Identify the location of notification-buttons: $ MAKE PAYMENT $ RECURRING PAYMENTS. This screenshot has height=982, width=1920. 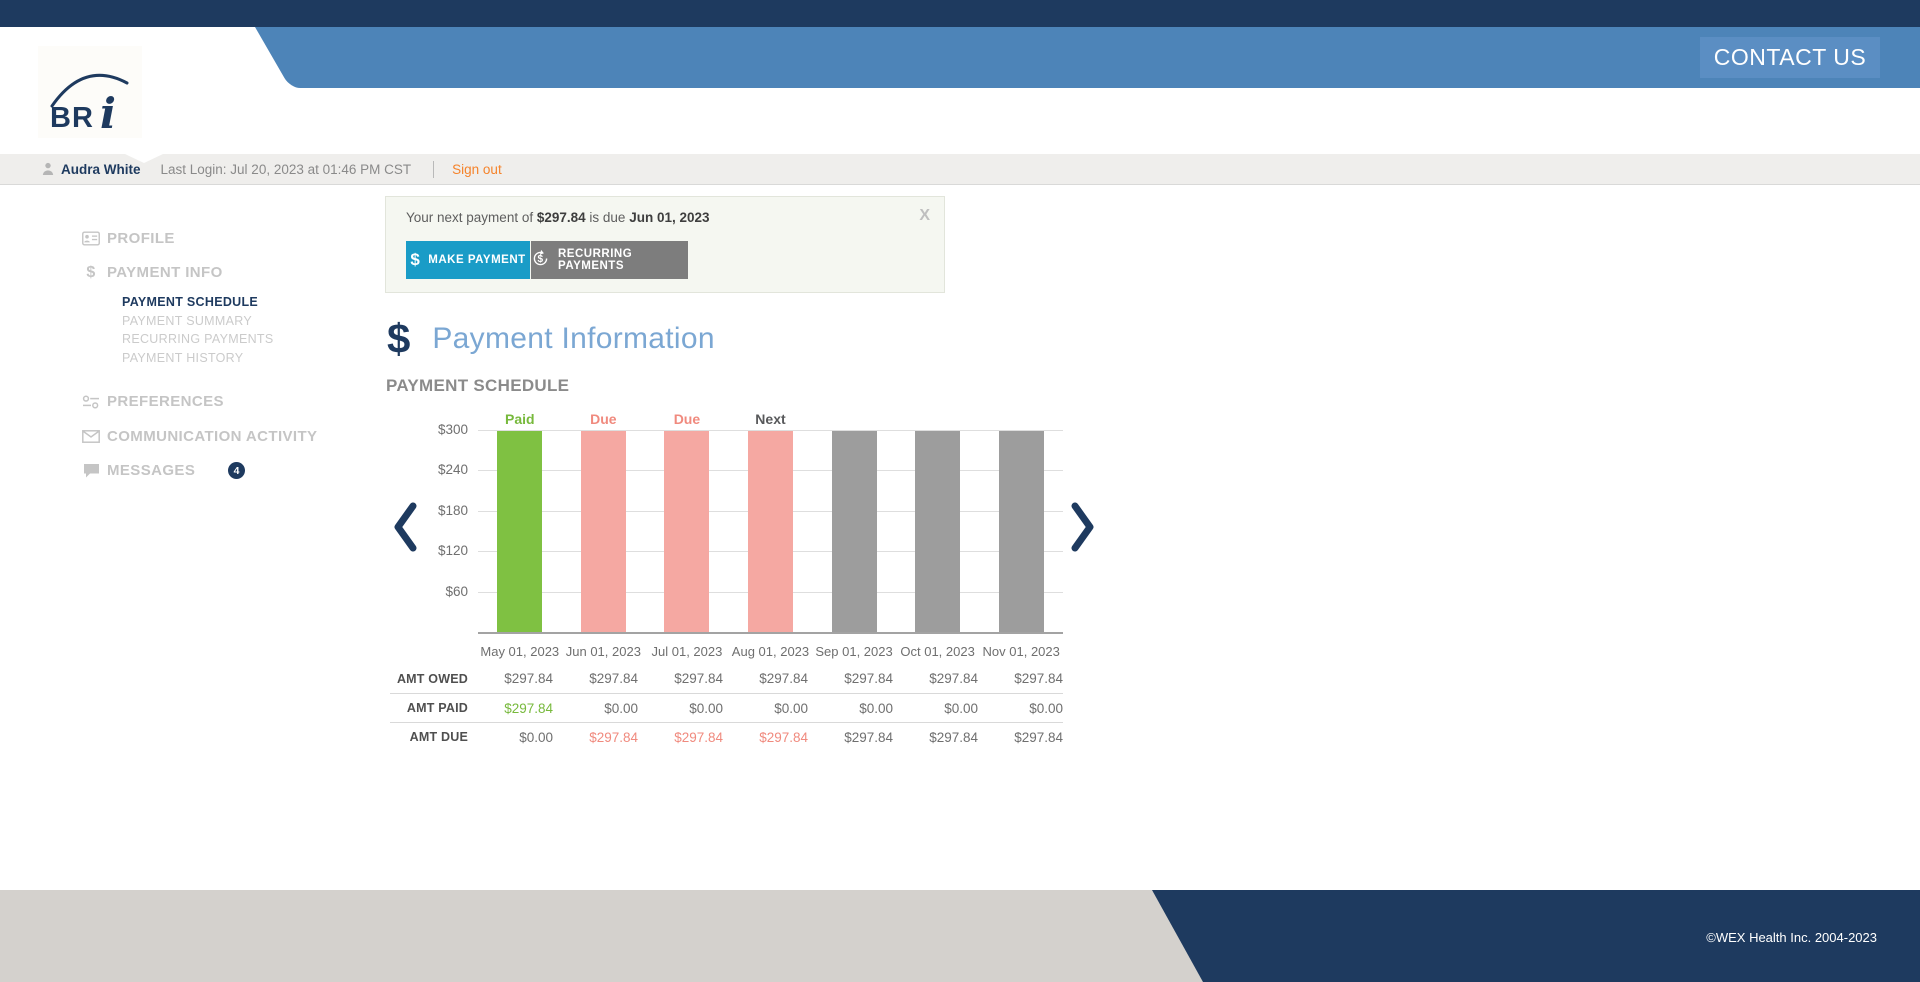
(547, 260).